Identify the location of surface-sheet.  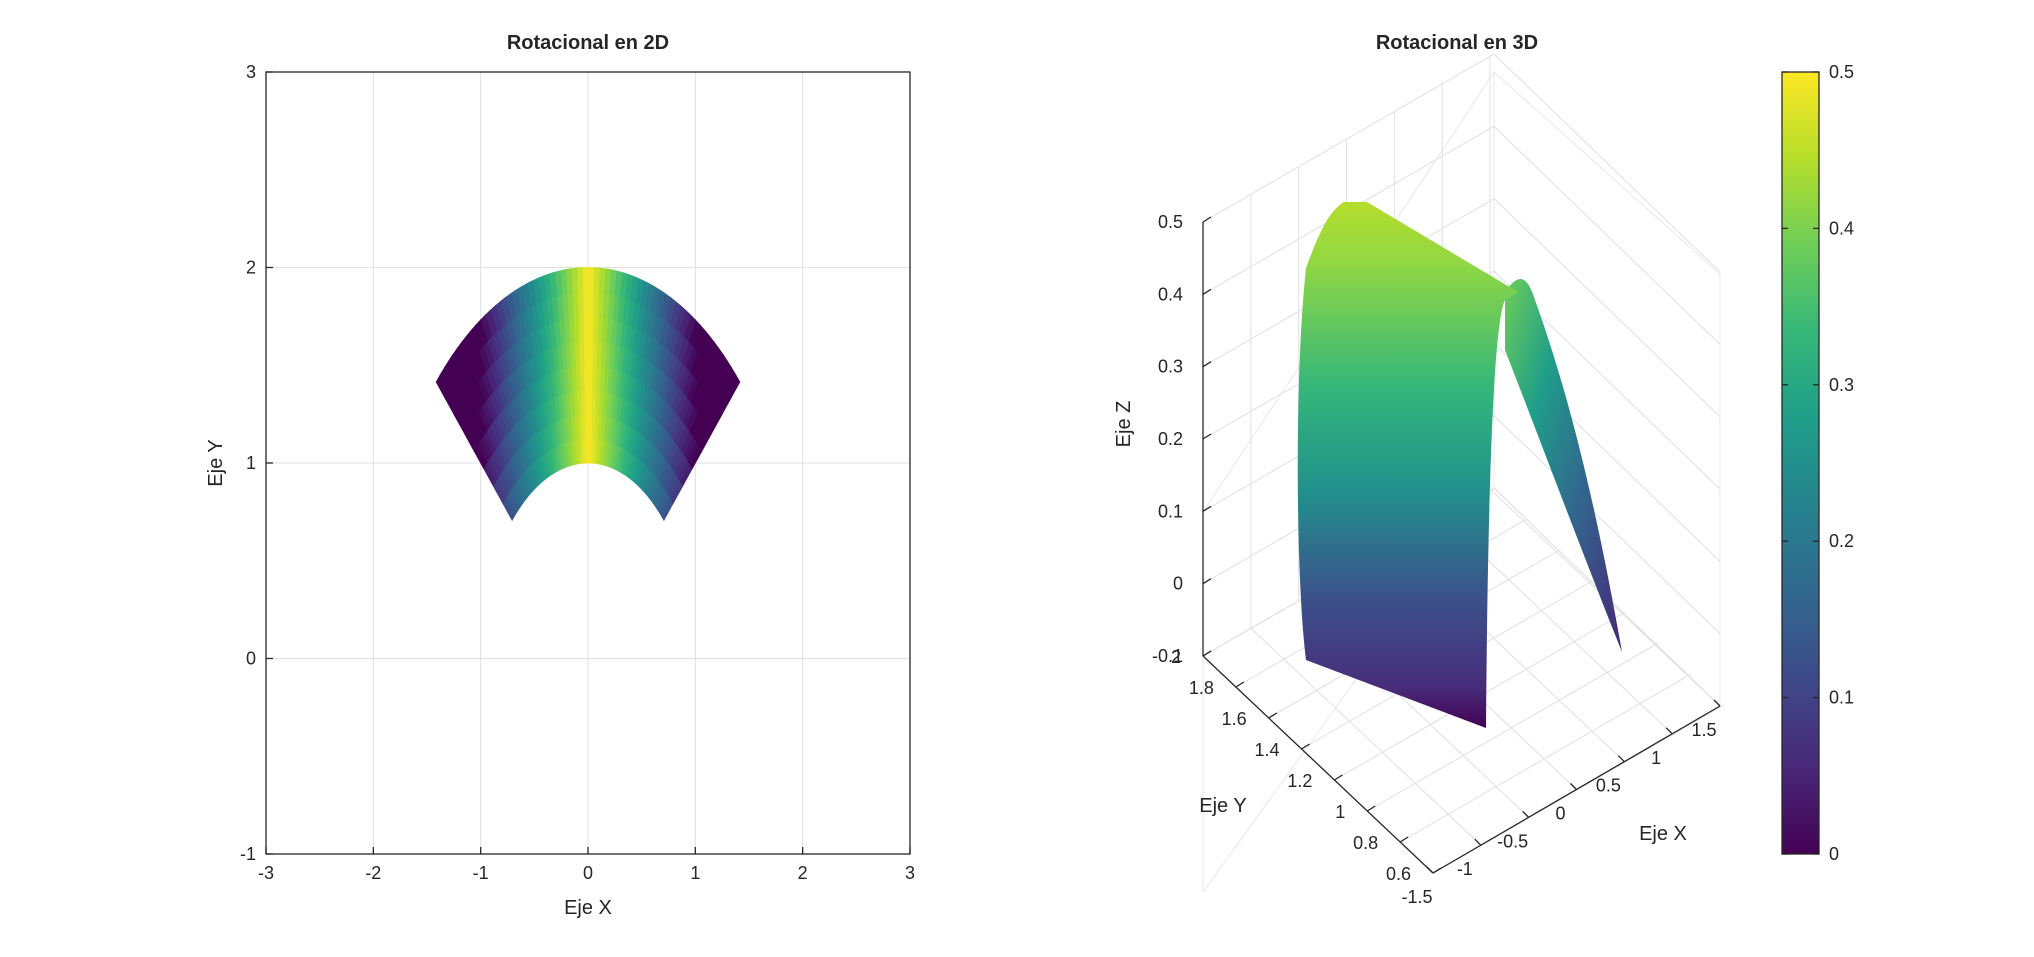
(1407, 465).